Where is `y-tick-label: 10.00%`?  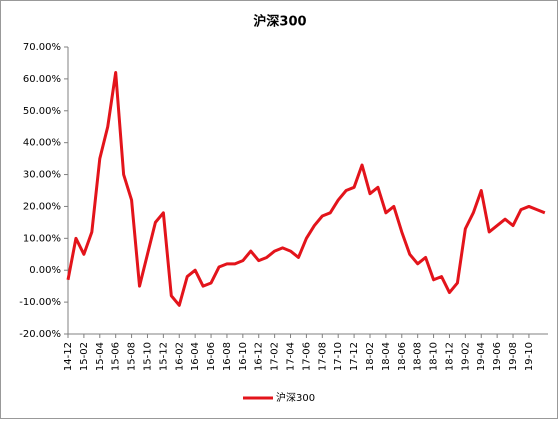
y-tick-label: 10.00% is located at coordinates (42, 238).